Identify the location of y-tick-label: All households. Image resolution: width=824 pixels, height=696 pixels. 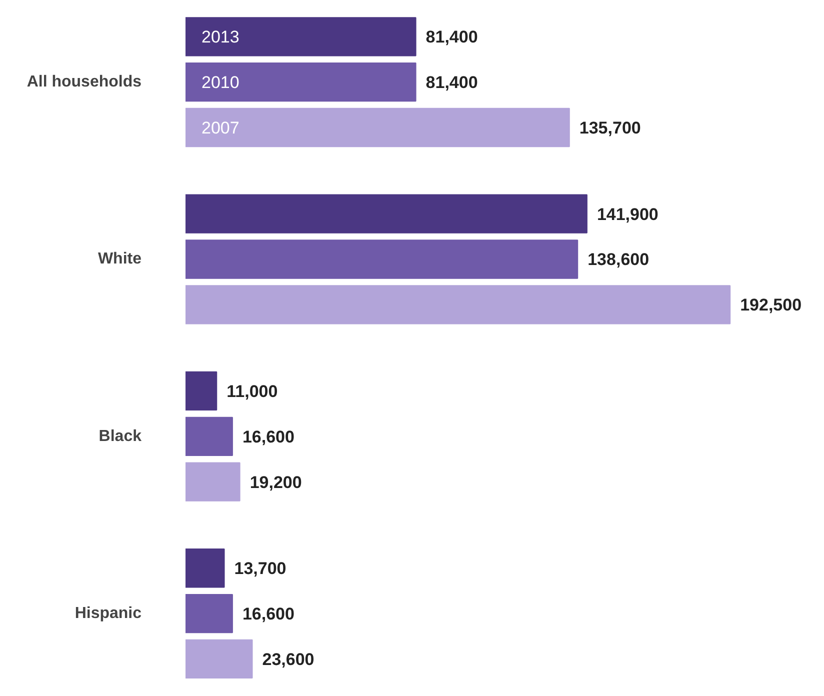
(84, 82).